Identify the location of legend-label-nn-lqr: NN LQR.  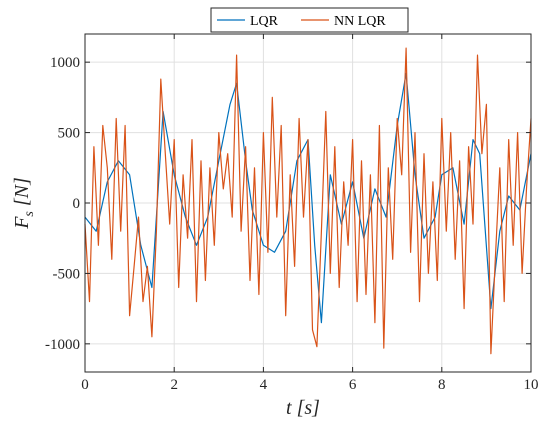
(360, 21).